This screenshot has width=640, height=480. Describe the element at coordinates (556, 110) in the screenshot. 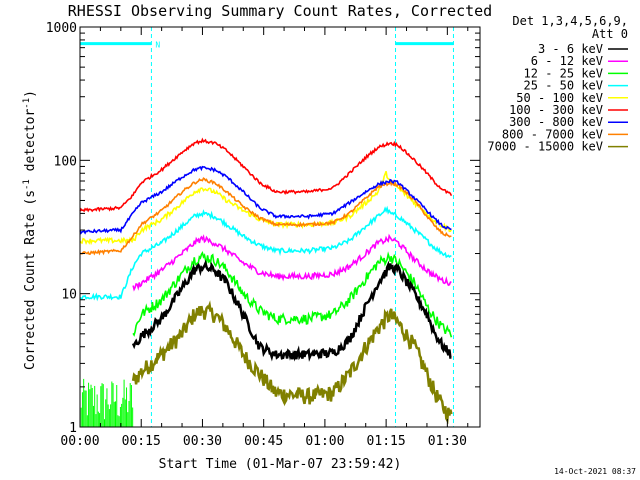

I see `legend-label: 100 - 300 keV` at that location.